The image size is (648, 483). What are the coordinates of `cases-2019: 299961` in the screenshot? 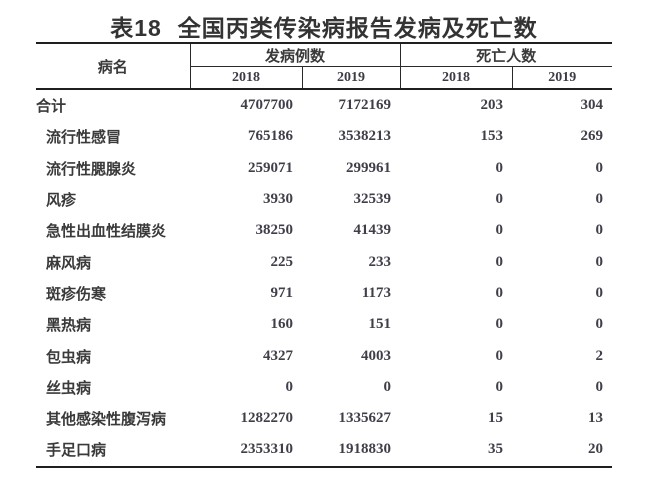 It's located at (369, 167).